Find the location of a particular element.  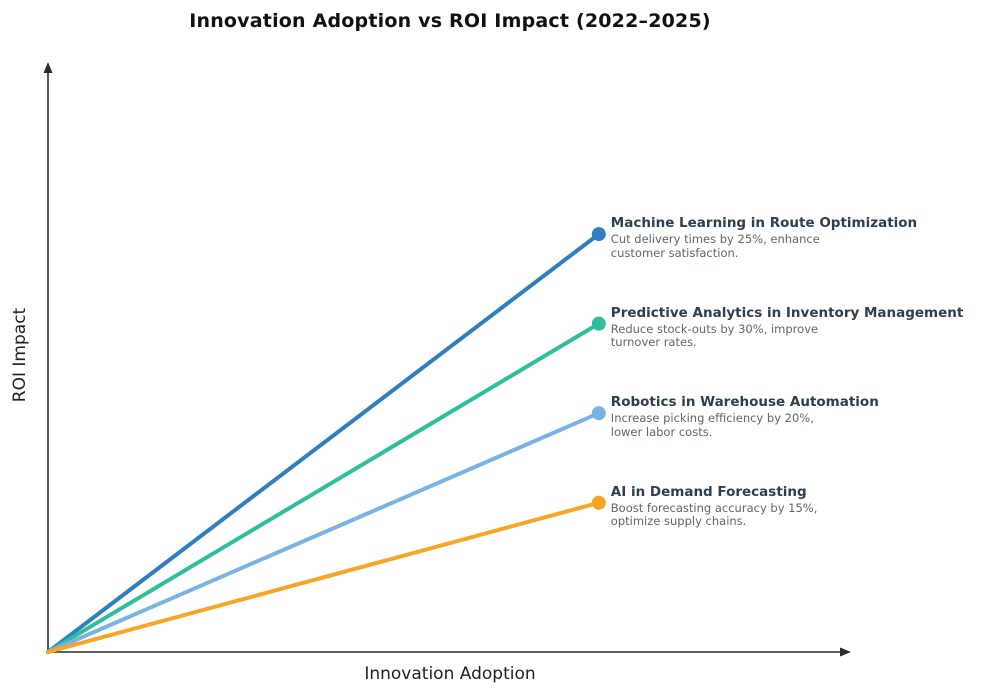

series-endpoint-ai-forecasting is located at coordinates (598, 502).